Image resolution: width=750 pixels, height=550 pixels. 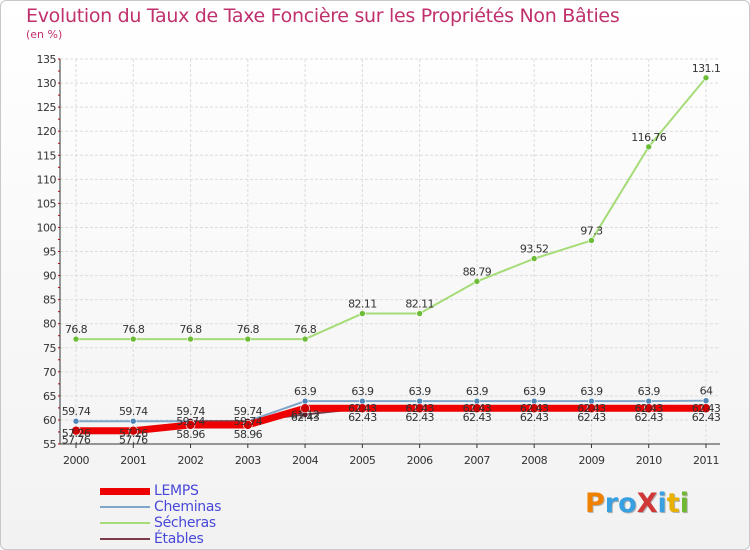 I want to click on legend-label: LEMPS, so click(x=176, y=491).